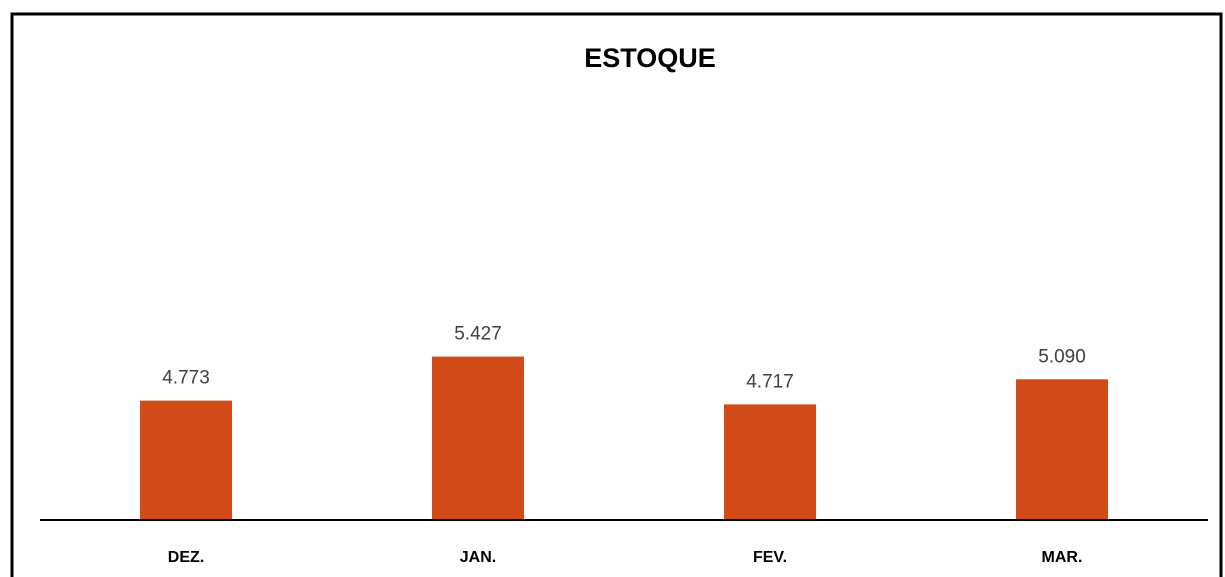 Image resolution: width=1225 pixels, height=577 pixels. I want to click on x-tick-label: DEZ., so click(186, 557).